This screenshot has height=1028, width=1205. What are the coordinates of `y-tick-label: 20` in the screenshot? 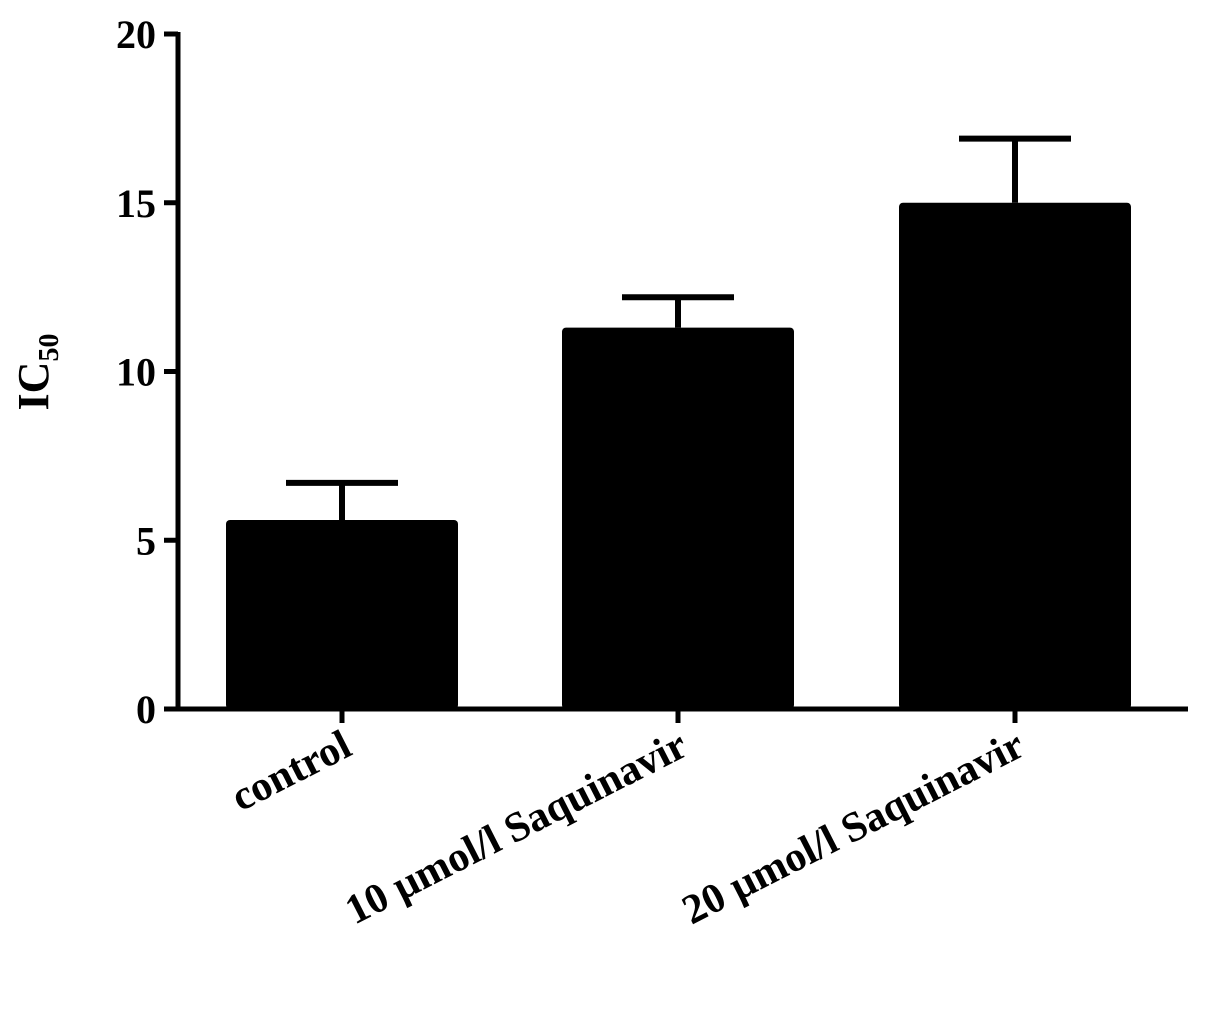 It's located at (136, 34).